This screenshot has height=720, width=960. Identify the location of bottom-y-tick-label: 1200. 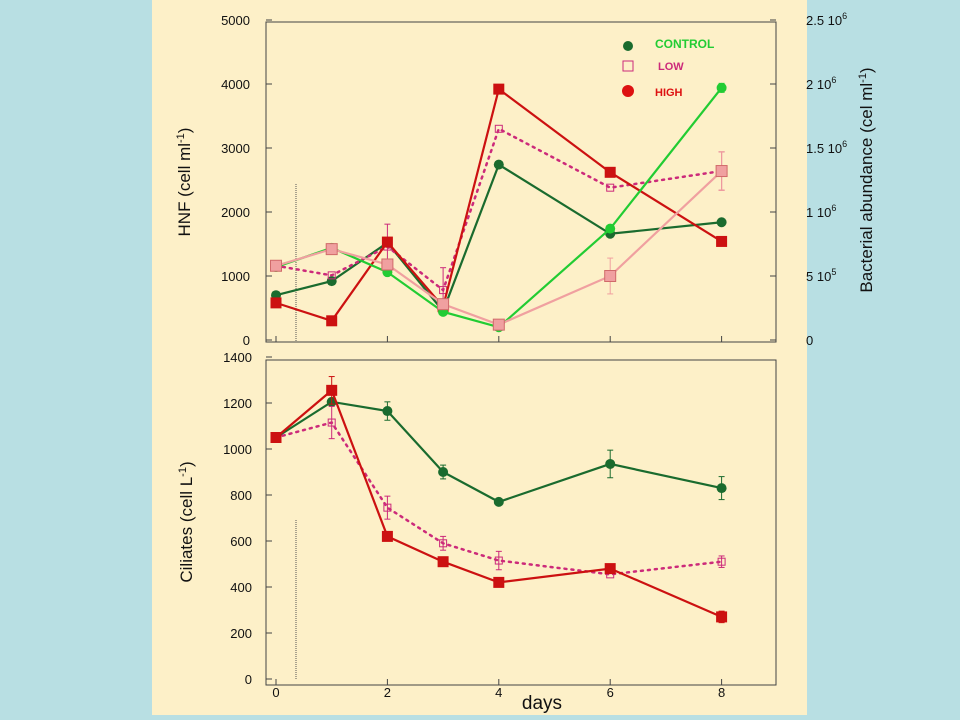
(237, 403).